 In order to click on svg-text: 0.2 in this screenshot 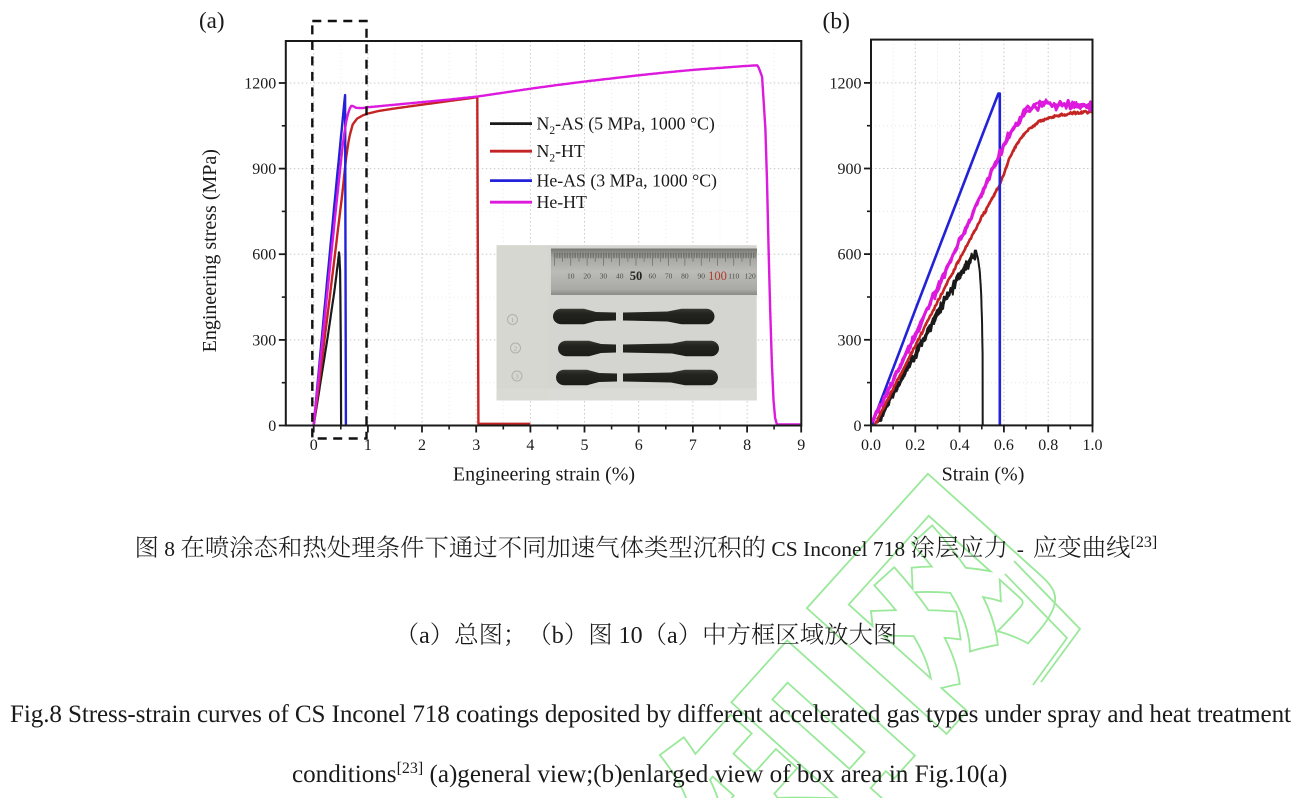, I will do `click(915, 445)`.